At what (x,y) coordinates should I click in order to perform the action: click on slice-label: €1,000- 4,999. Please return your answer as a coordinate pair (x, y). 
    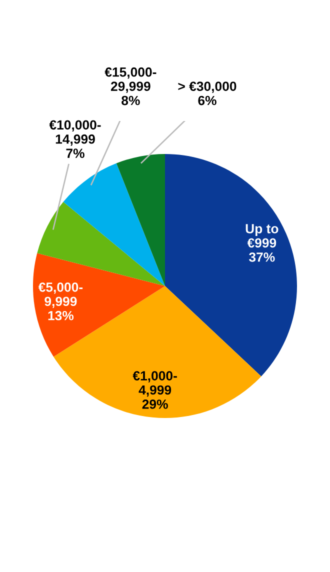
    Looking at the image, I should click on (154, 384).